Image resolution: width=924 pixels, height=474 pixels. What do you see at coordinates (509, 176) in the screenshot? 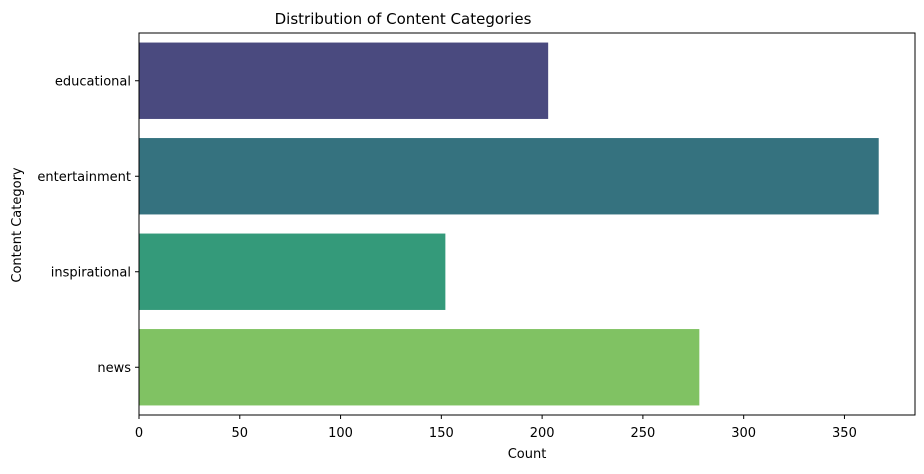
I see `bar-entertainment` at bounding box center [509, 176].